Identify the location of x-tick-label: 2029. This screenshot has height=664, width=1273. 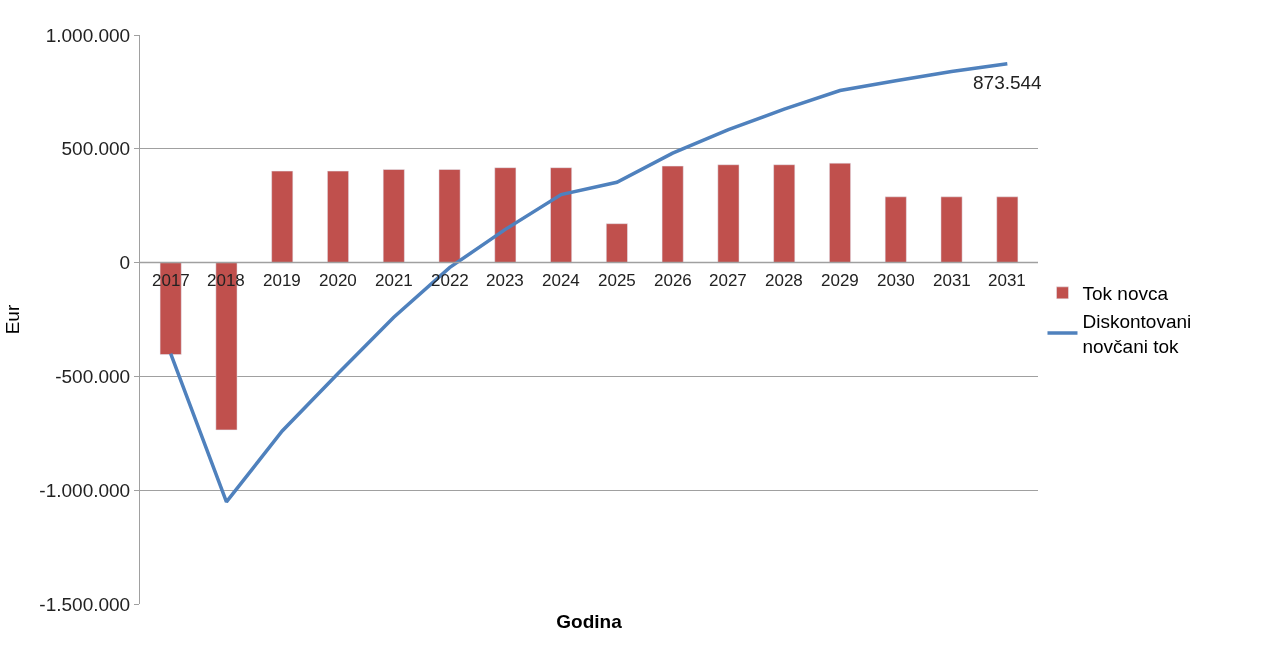
(840, 280).